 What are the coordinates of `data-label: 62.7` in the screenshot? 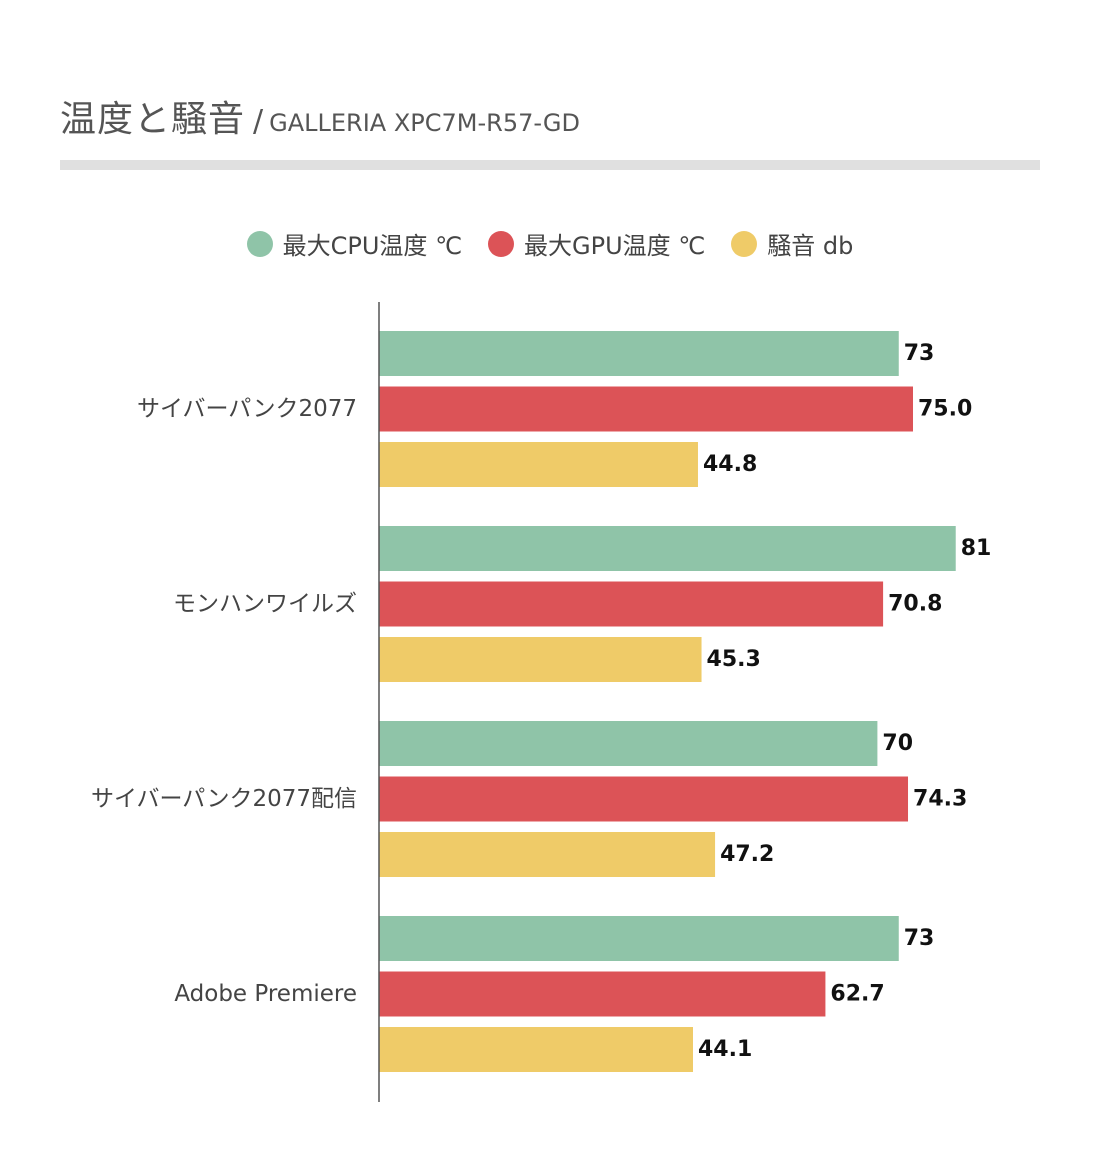 It's located at (857, 994).